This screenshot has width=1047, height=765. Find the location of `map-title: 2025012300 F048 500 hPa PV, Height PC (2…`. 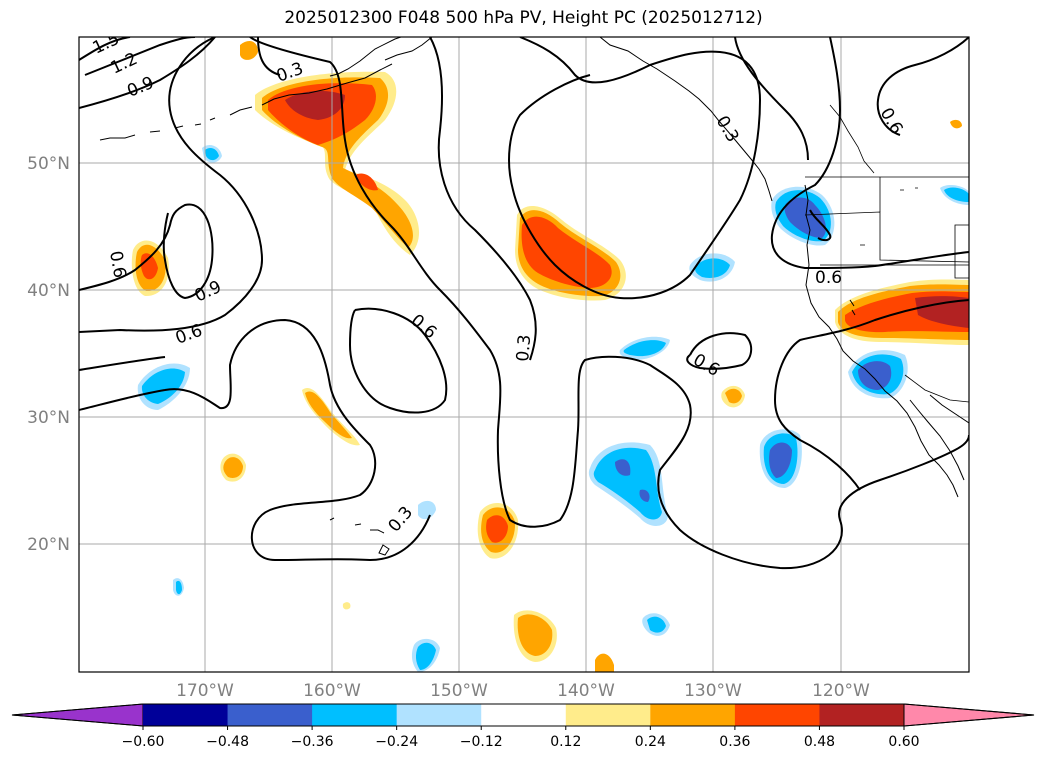

map-title: 2025012300 F048 500 hPa PV, Height PC (2… is located at coordinates (523, 18).